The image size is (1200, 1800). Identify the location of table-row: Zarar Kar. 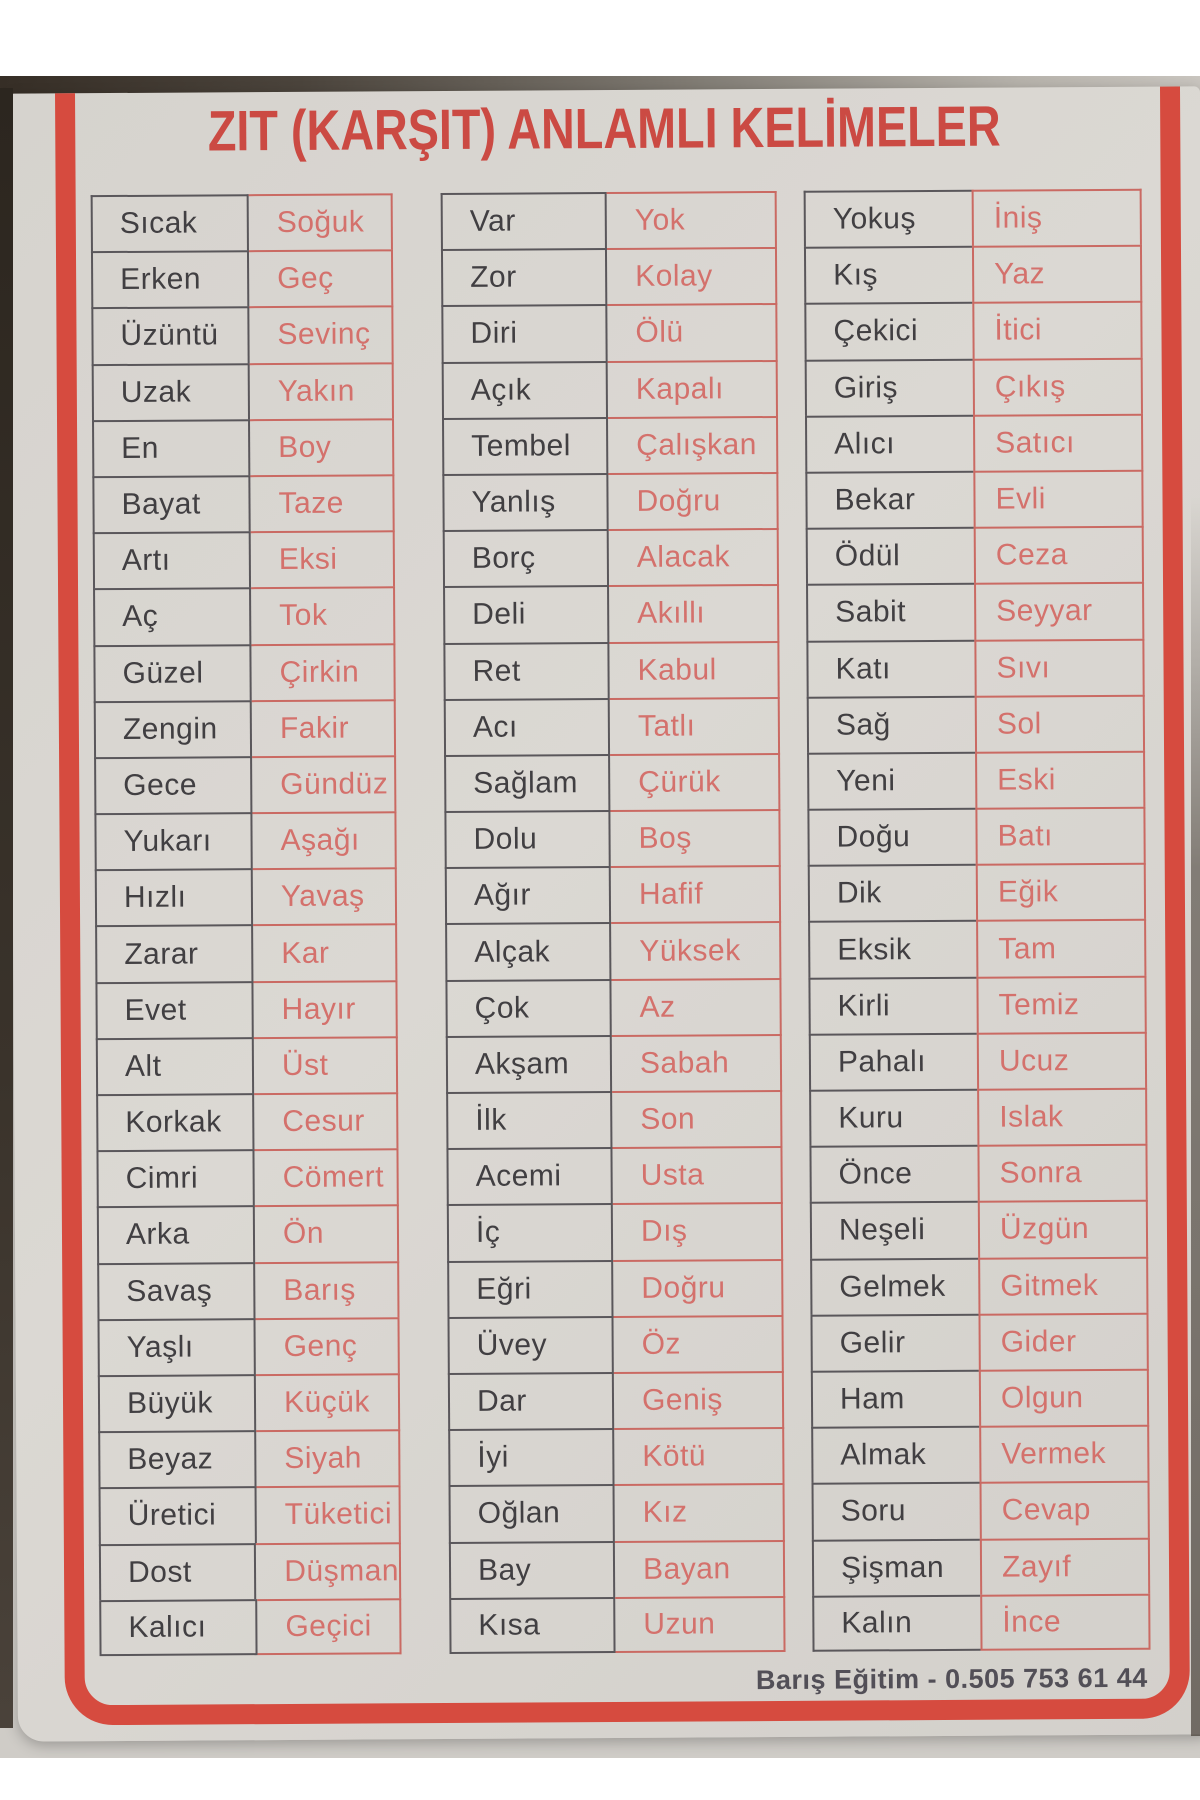
(246, 952).